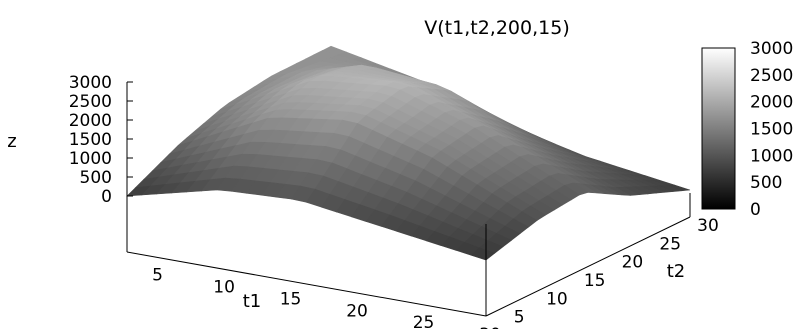 The image size is (809, 329). What do you see at coordinates (106, 197) in the screenshot?
I see `z-tick-label: 0` at bounding box center [106, 197].